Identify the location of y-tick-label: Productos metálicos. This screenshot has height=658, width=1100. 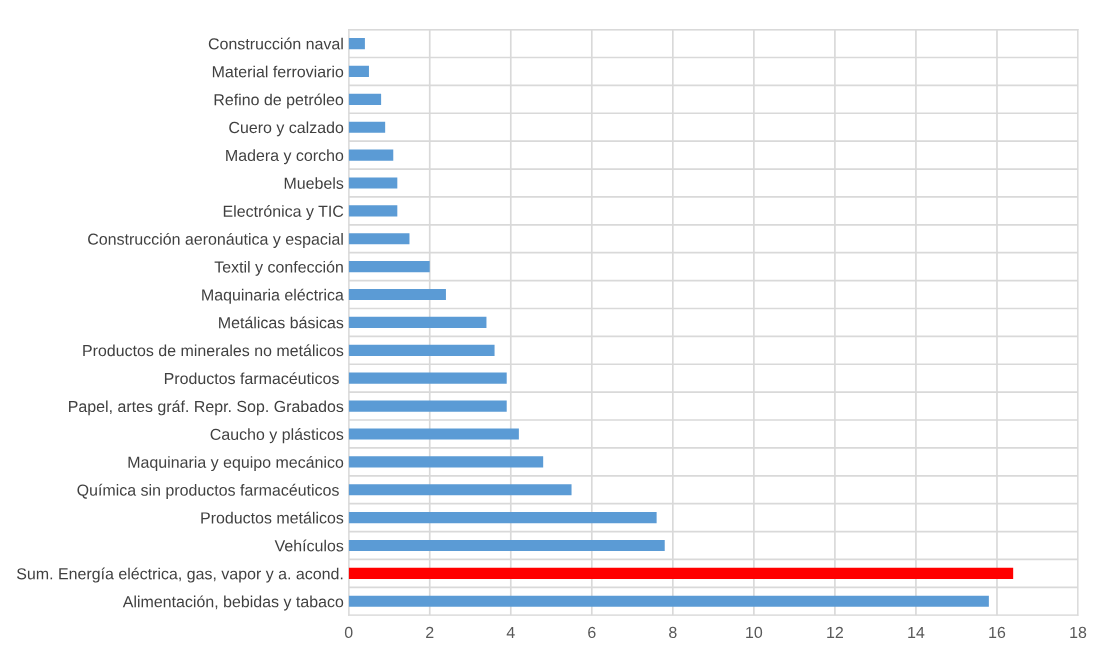
(272, 517).